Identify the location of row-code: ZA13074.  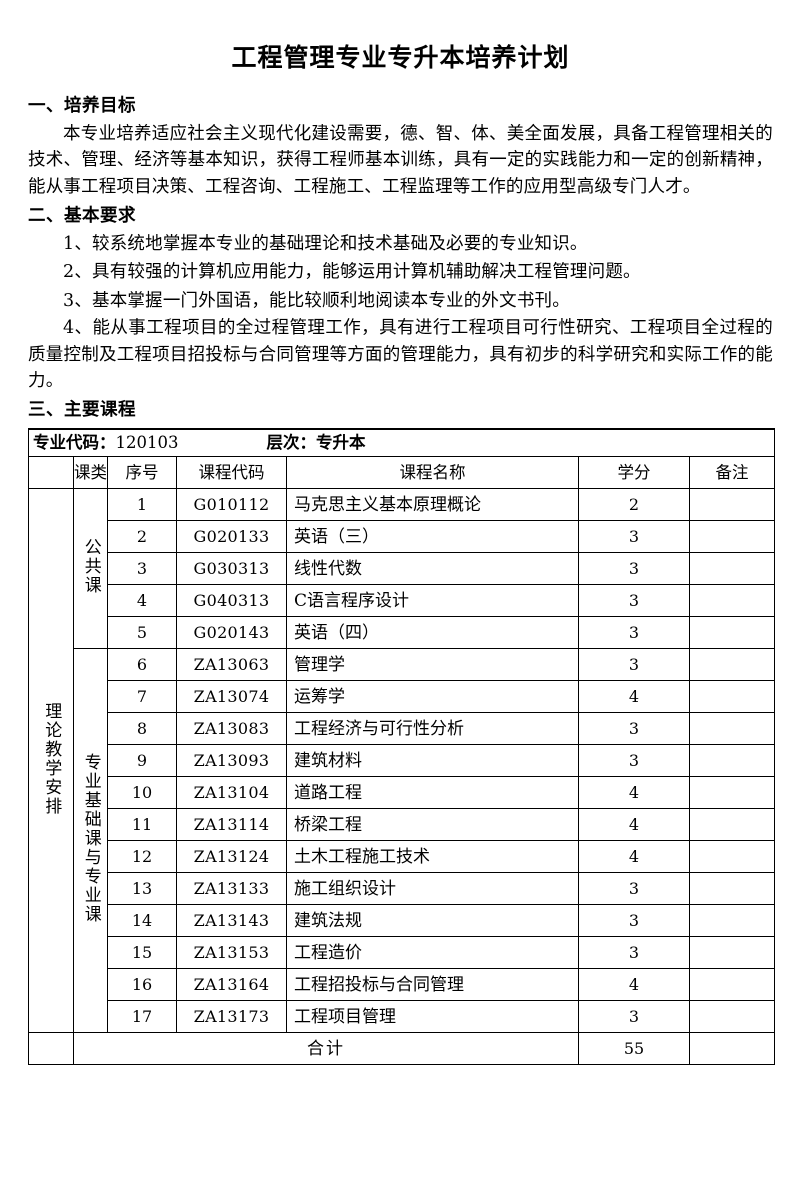
(231, 697).